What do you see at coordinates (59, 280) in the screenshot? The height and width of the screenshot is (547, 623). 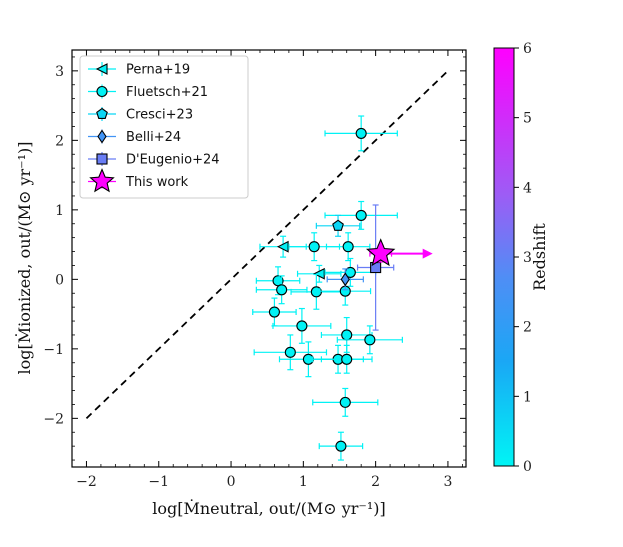 I see `y-tick-label: 0` at bounding box center [59, 280].